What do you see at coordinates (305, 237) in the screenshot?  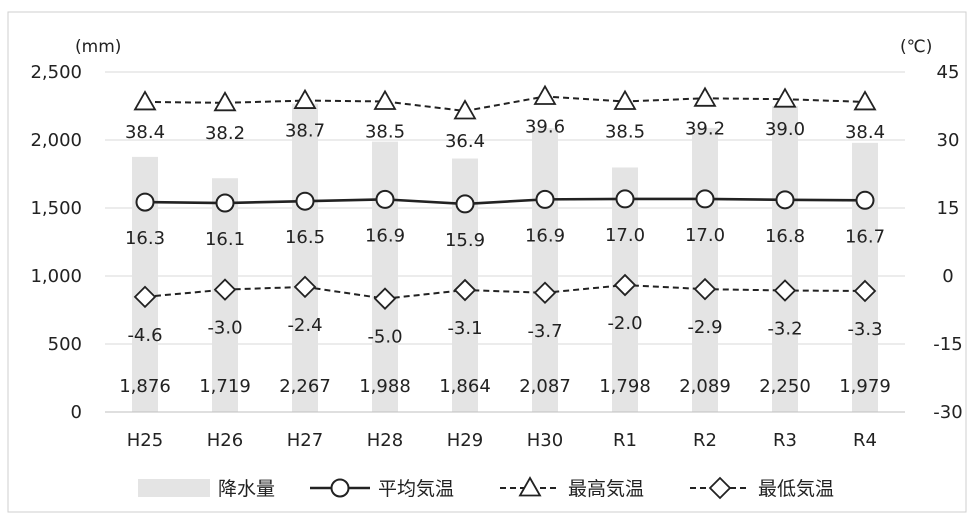 I see `data-label: 16.5` at bounding box center [305, 237].